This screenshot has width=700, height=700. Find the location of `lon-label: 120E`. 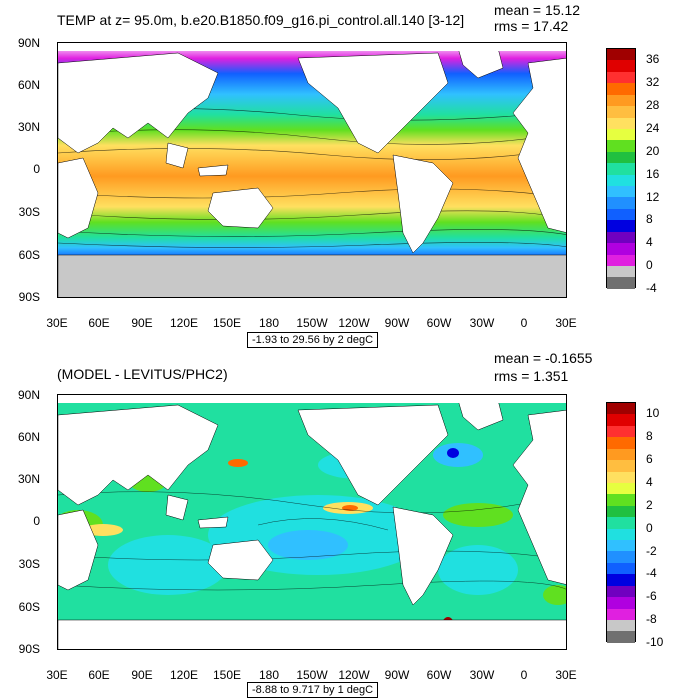

lon-label: 120E is located at coordinates (184, 323).